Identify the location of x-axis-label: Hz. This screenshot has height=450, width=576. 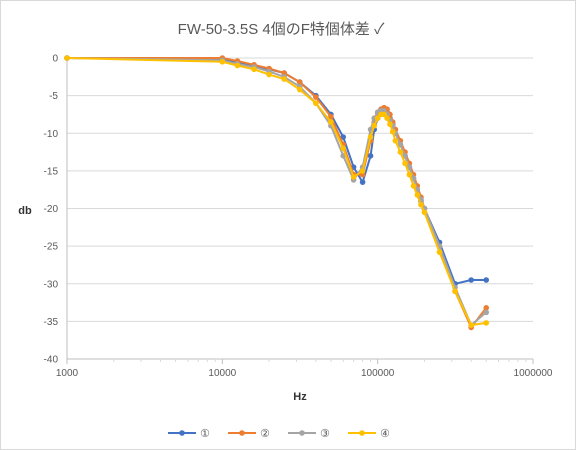
(300, 397).